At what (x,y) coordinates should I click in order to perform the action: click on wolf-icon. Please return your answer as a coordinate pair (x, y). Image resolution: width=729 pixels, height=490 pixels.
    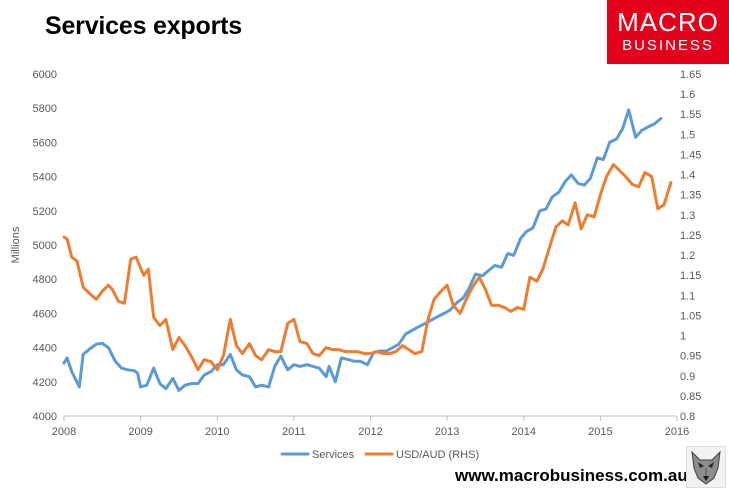
    Looking at the image, I should click on (706, 467).